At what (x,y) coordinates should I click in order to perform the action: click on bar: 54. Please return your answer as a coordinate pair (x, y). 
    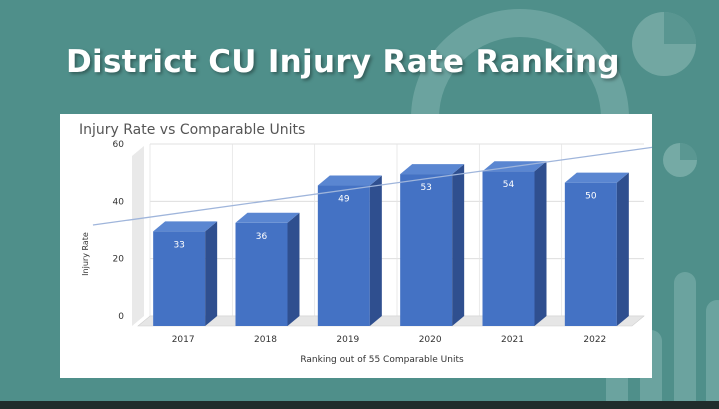
    Looking at the image, I should click on (514, 243).